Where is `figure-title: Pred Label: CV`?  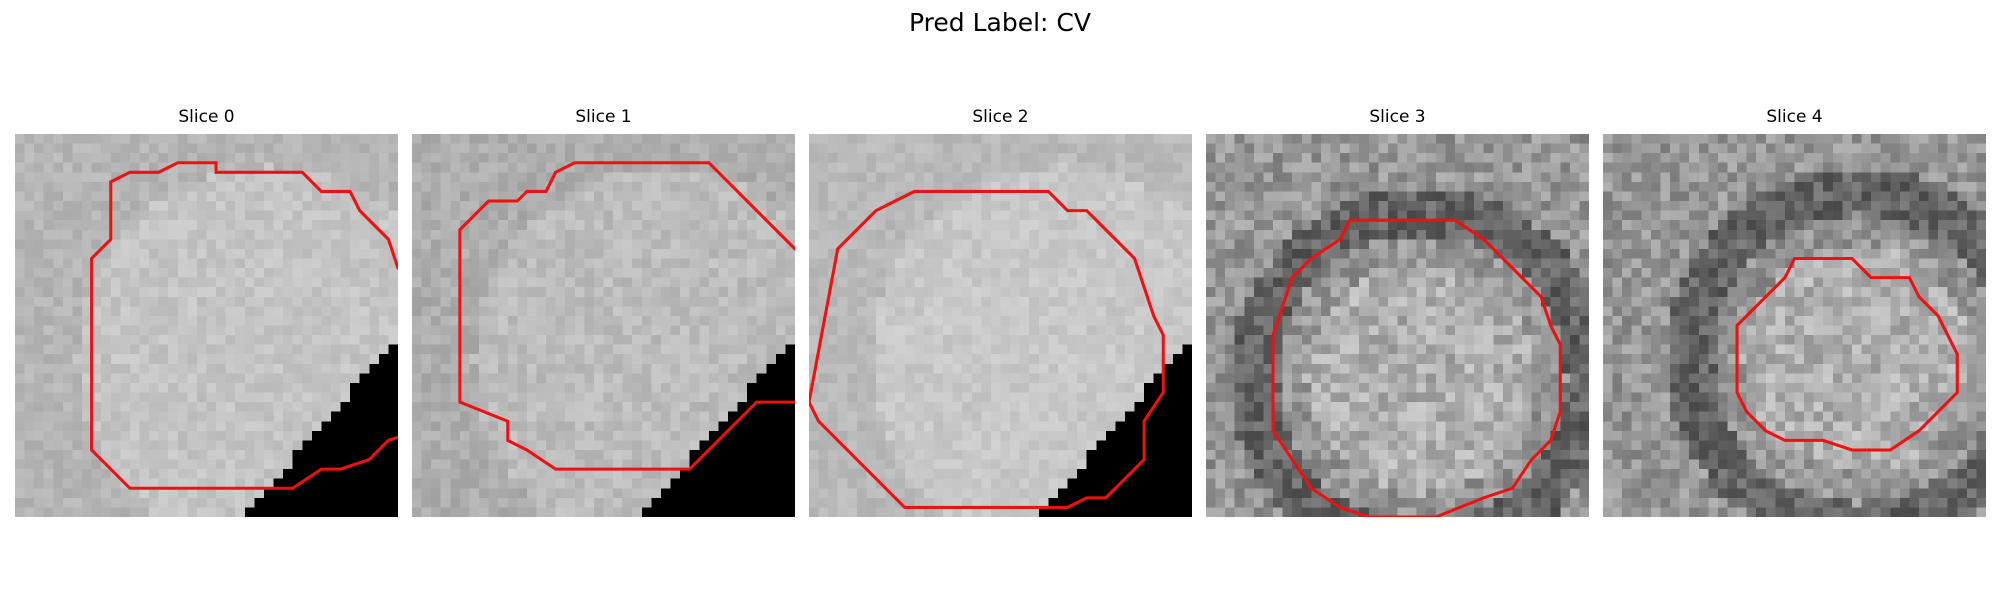 figure-title: Pred Label: CV is located at coordinates (1000, 22).